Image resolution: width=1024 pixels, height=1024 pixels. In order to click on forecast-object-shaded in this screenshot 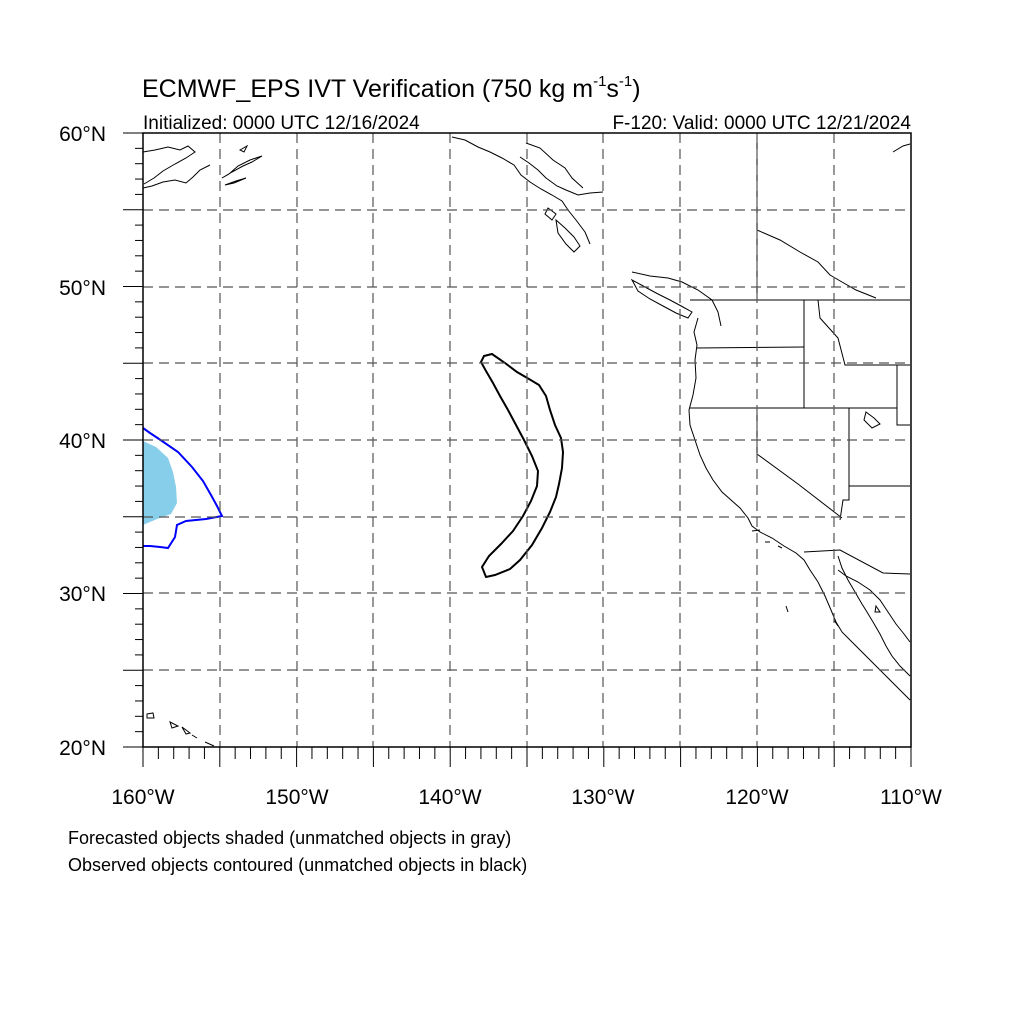, I will do `click(160, 483)`.